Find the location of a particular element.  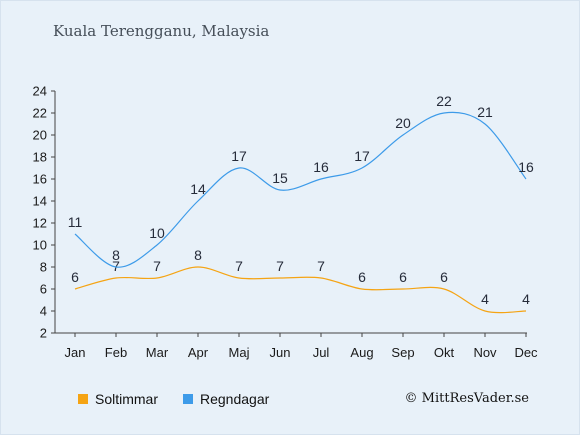

x-tick-label: Okt is located at coordinates (444, 352).